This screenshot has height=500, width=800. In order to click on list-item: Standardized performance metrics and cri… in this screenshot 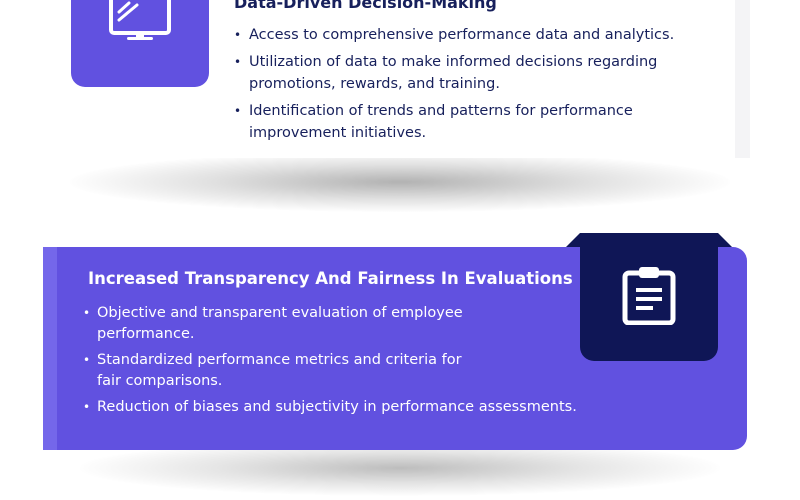, I will do `click(280, 371)`.